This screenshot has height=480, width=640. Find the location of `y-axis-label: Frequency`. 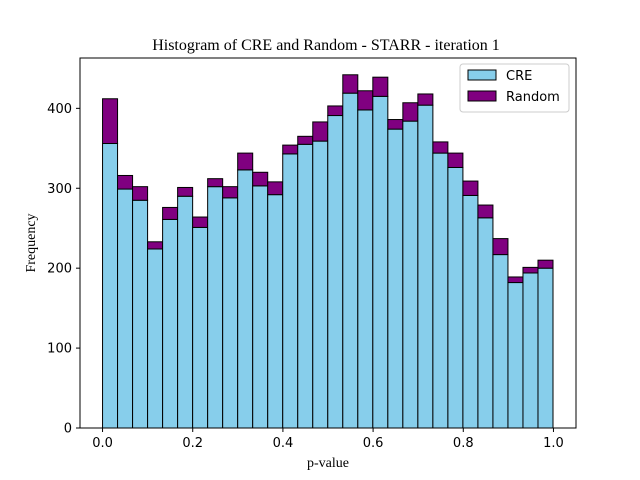

y-axis-label: Frequency is located at coordinates (31, 242).